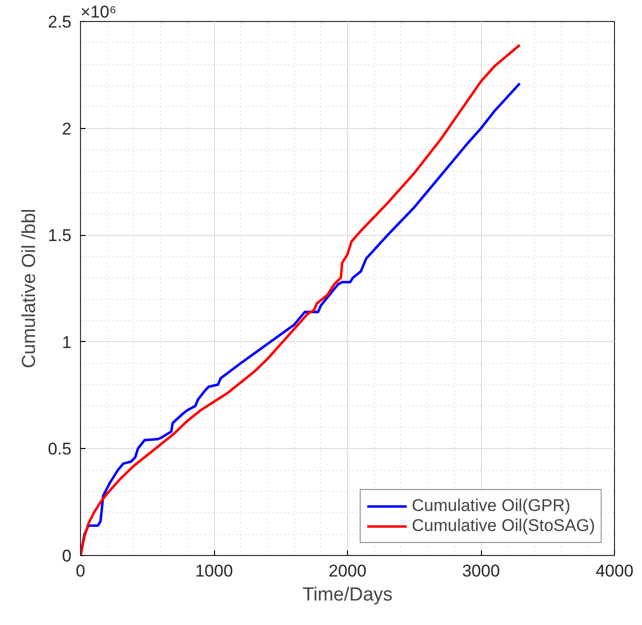 This screenshot has width=642, height=625. I want to click on x-tick-label: 3000, so click(481, 571).